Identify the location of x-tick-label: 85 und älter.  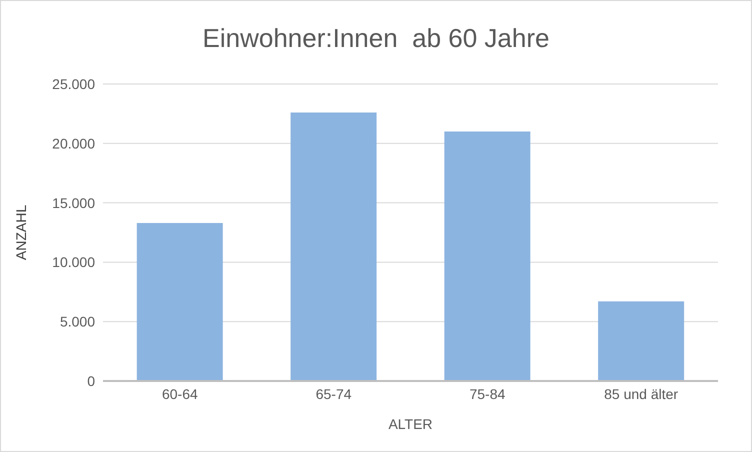
(641, 394).